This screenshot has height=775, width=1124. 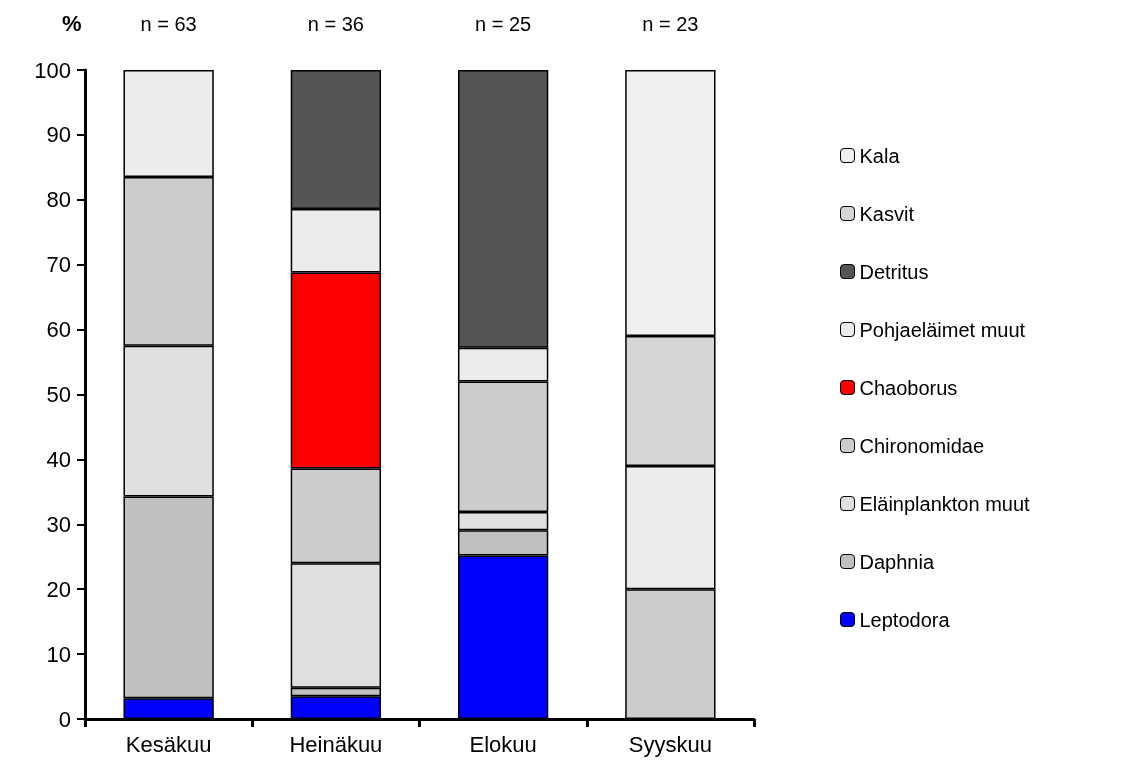 What do you see at coordinates (897, 561) in the screenshot?
I see `legend-label: Daphnia` at bounding box center [897, 561].